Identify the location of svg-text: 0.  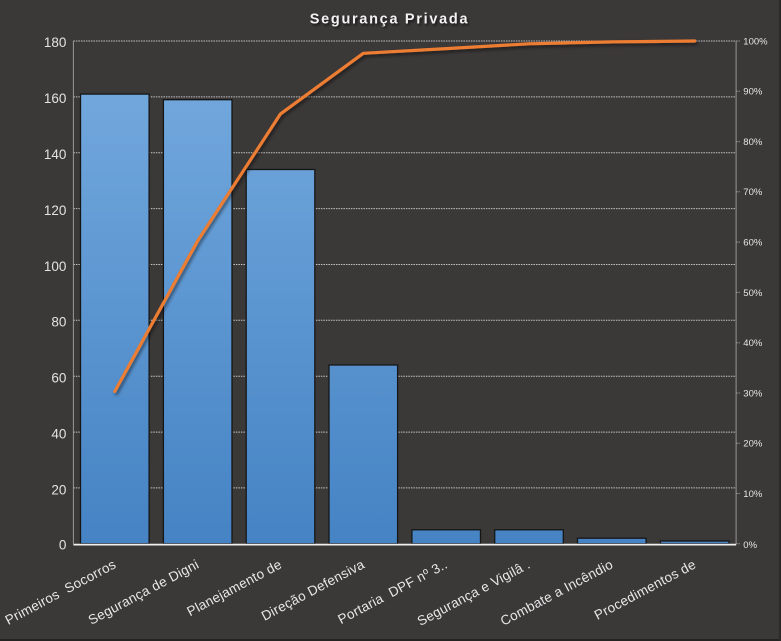
(63, 544).